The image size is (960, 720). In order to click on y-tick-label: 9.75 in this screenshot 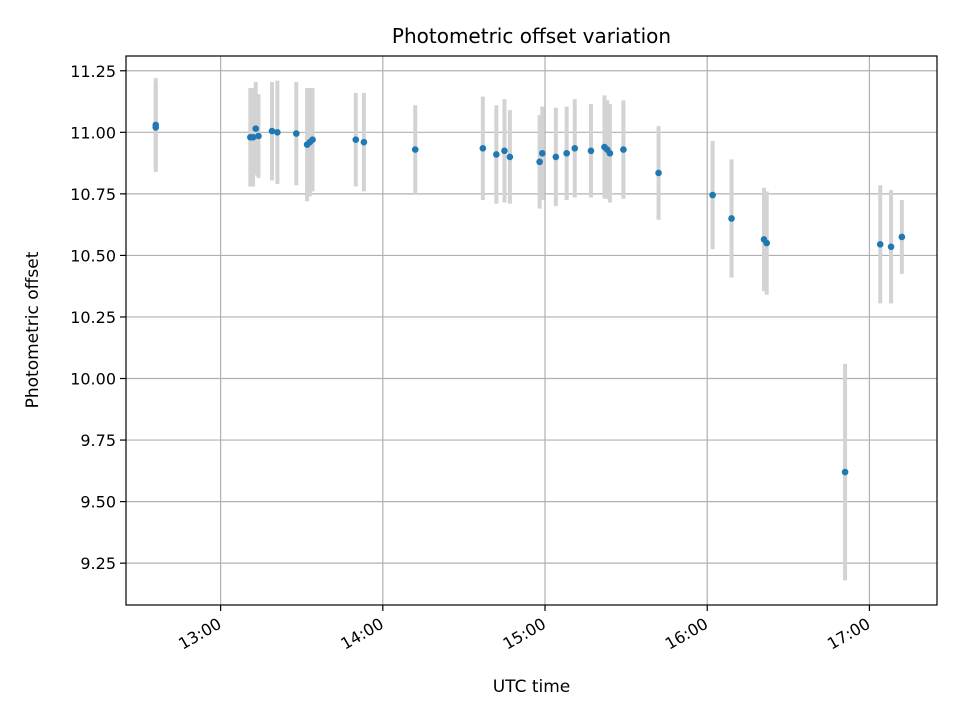, I will do `click(98, 440)`.